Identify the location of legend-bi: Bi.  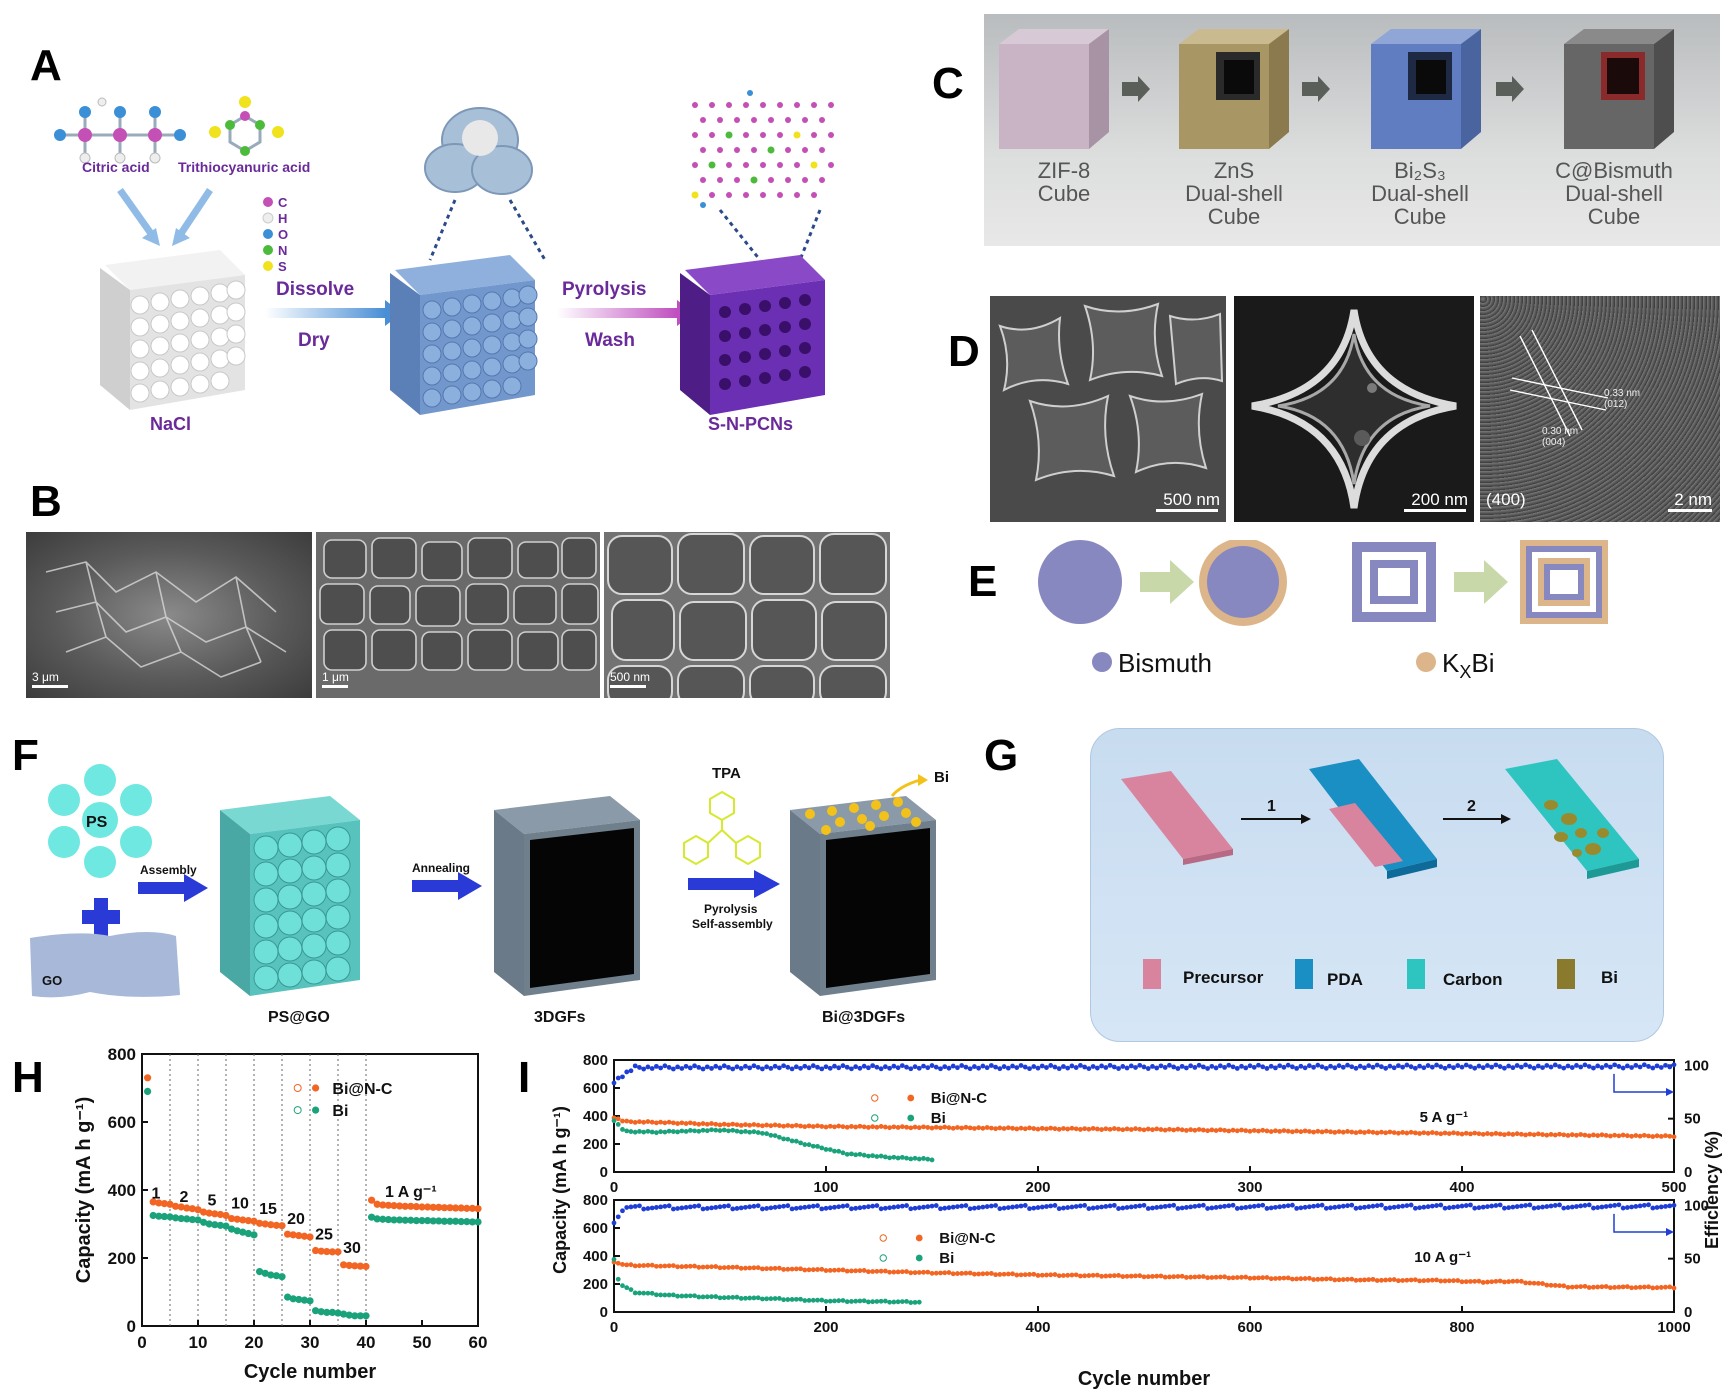
(1609, 977).